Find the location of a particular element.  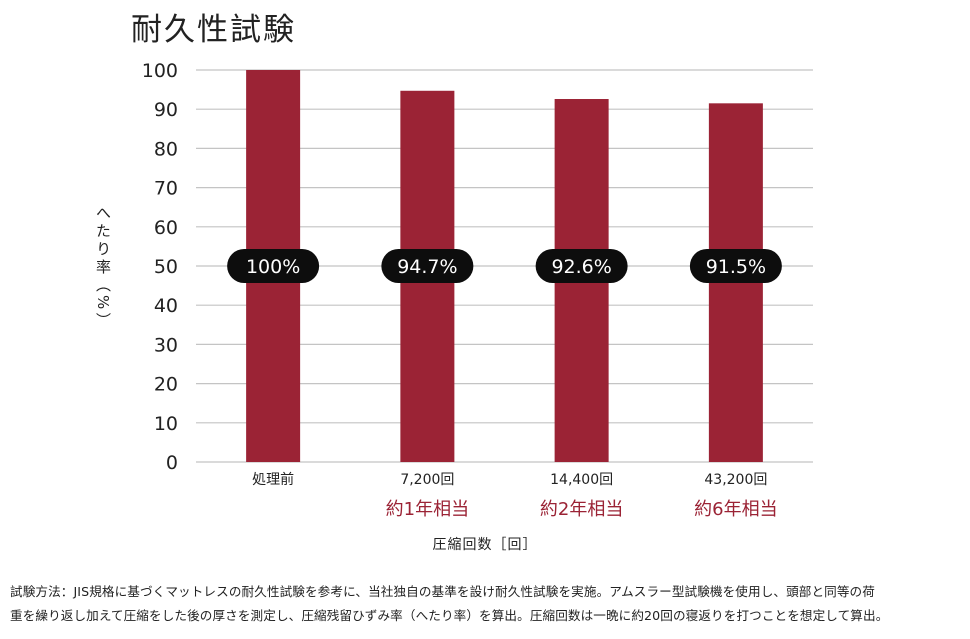

y-axis-label: へたり率（%） is located at coordinates (103, 268).